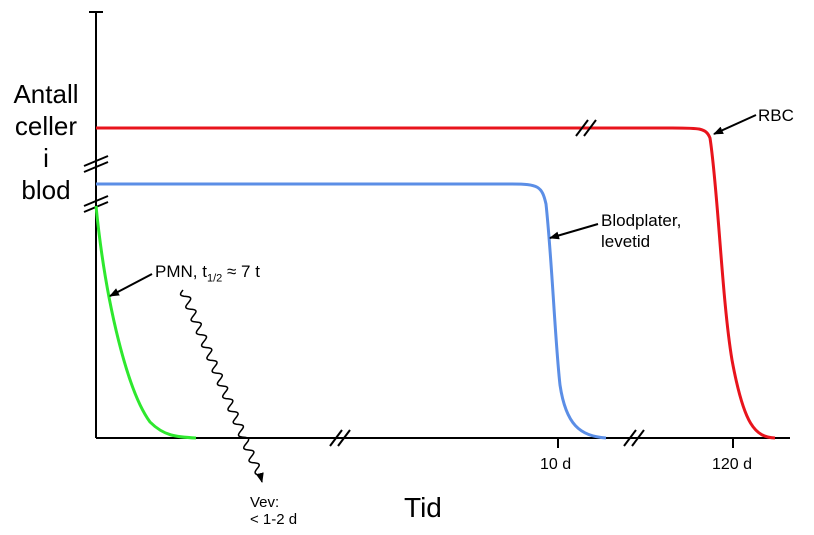 This screenshot has height=535, width=814. Describe the element at coordinates (556, 464) in the screenshot. I see `tick-label-10d: 10 d` at that location.